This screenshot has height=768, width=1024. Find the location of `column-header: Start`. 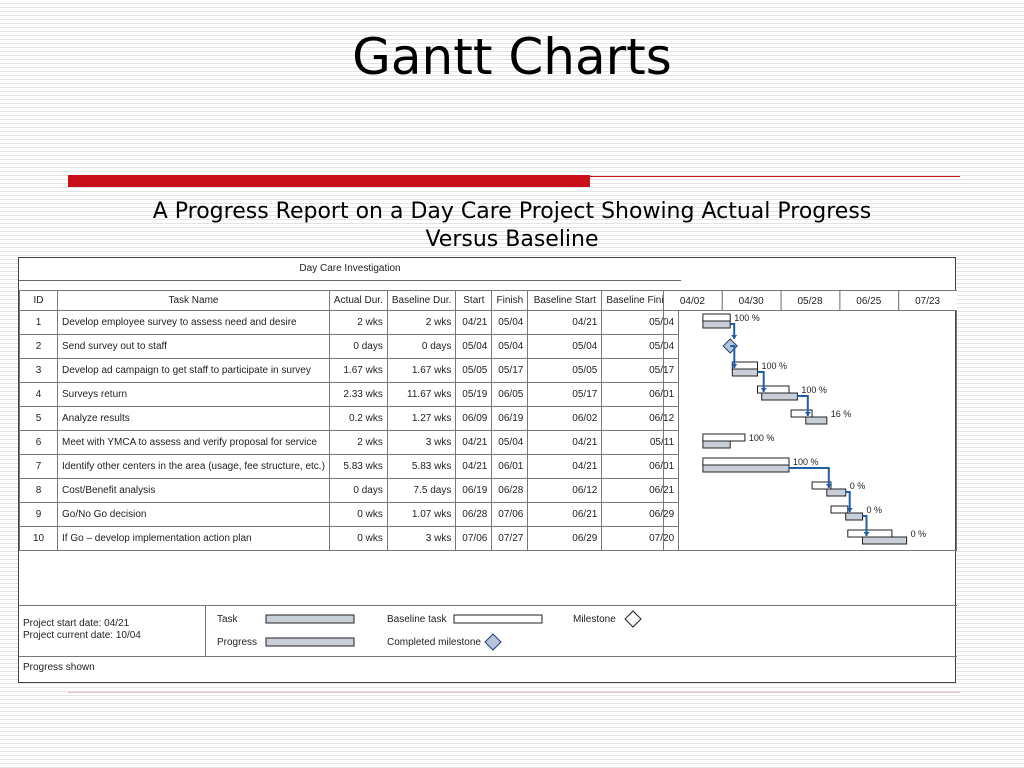

column-header: Start is located at coordinates (474, 300).